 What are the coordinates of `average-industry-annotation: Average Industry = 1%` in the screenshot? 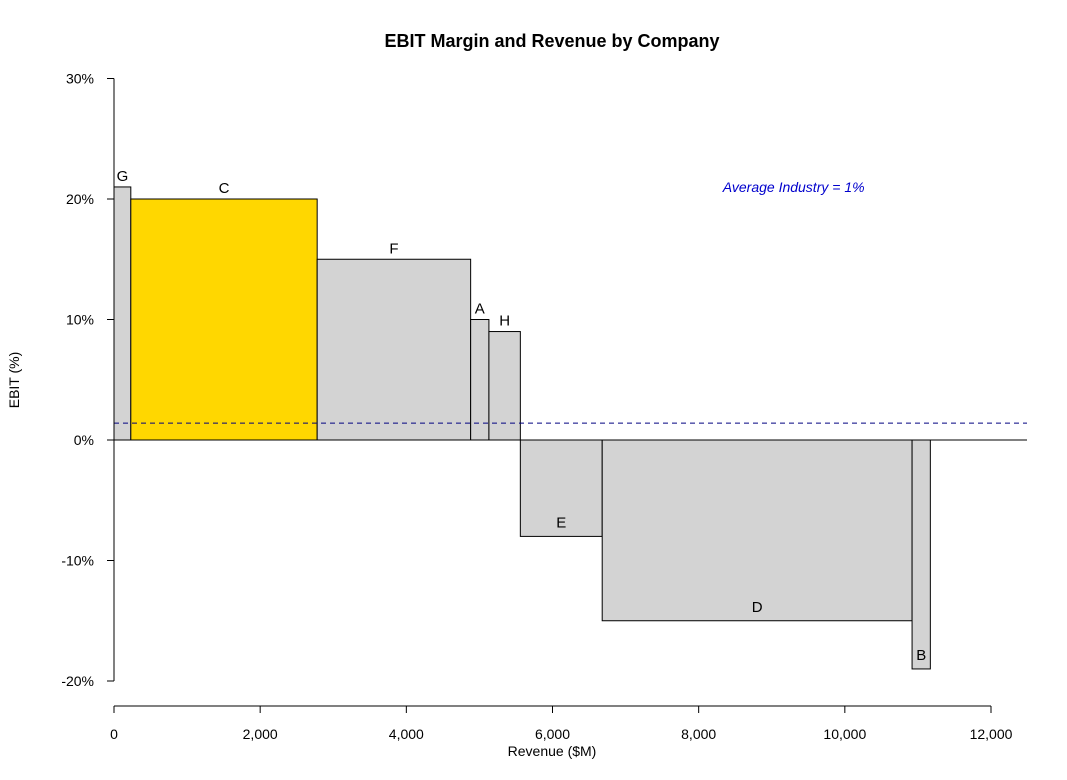 It's located at (793, 187).